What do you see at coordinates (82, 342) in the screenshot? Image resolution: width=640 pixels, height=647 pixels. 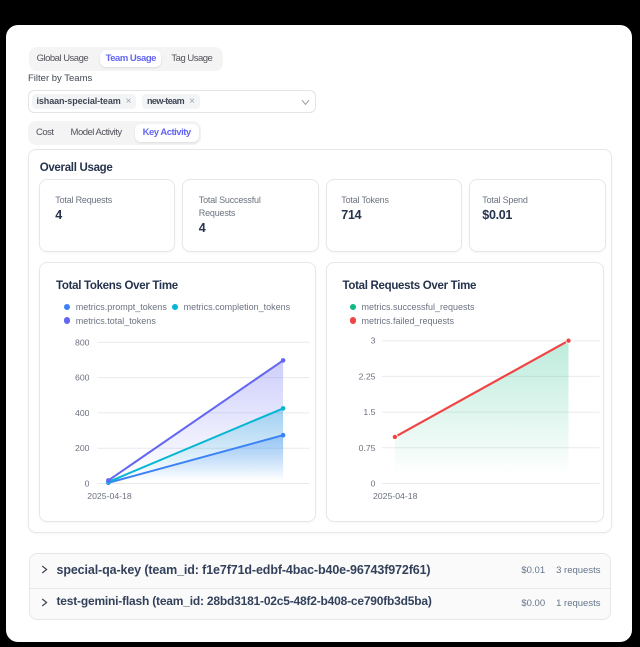 I see `svg-text: 800` at bounding box center [82, 342].